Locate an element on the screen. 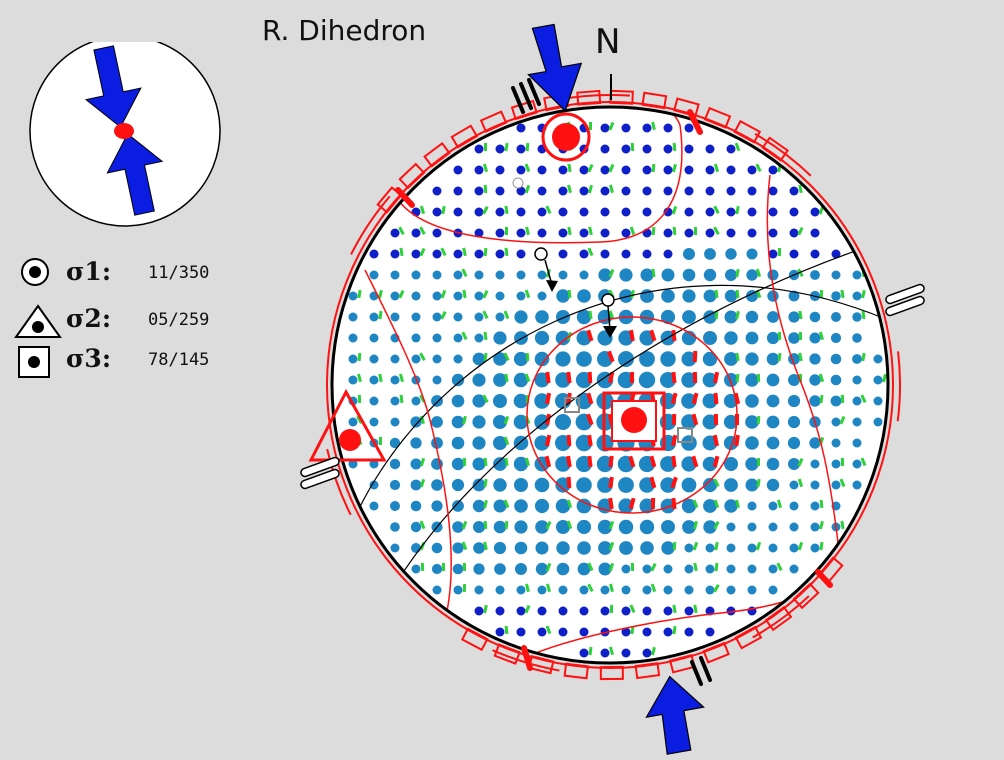  red-striae-marks is located at coordinates (642, 419).